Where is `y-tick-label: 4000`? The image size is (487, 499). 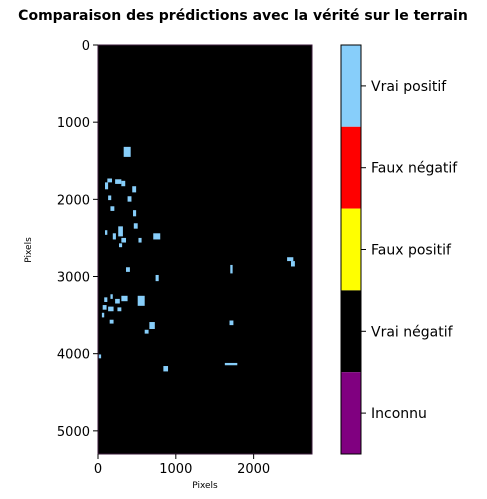
y-tick-label: 4000 is located at coordinates (73, 355).